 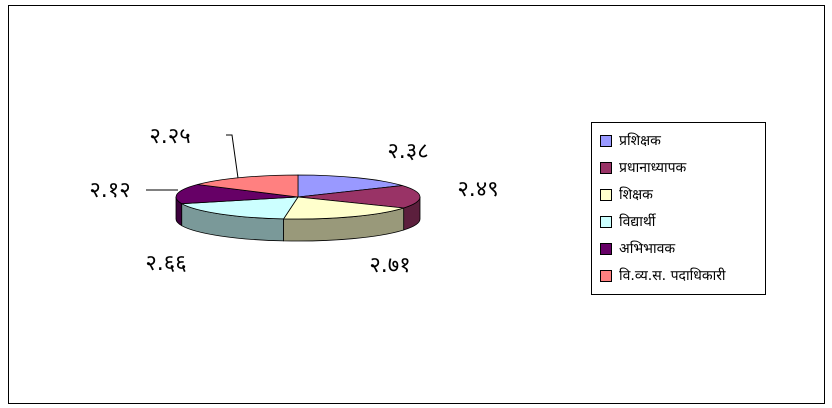 I want to click on legend-item: वि.व्य.स. पदाधिकारी, so click(x=678, y=275).